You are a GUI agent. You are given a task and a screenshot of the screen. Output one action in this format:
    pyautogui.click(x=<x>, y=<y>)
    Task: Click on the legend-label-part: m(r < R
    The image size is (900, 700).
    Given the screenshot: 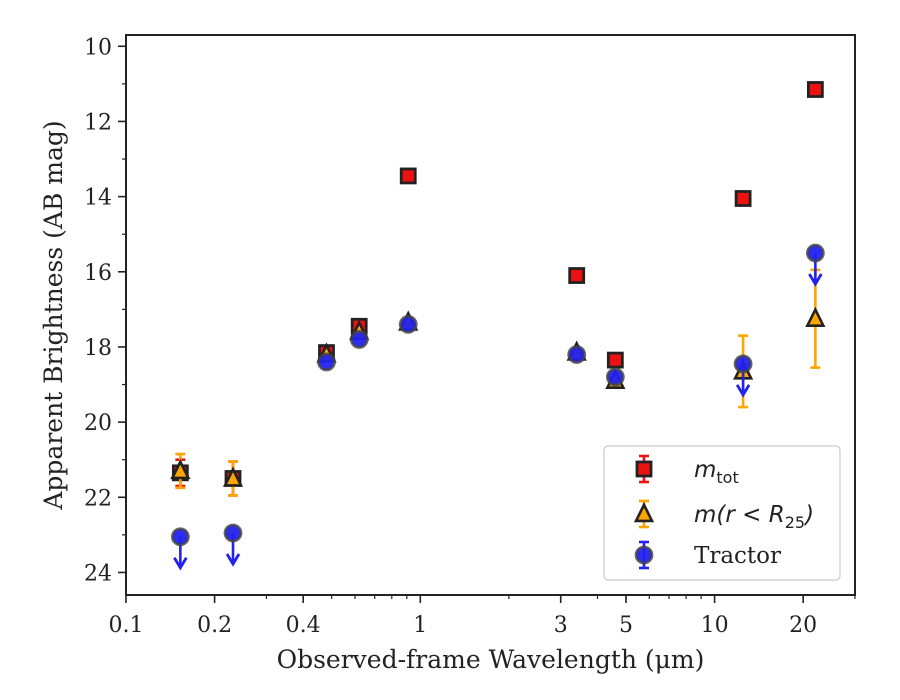 What is the action you would take?
    pyautogui.click(x=739, y=515)
    